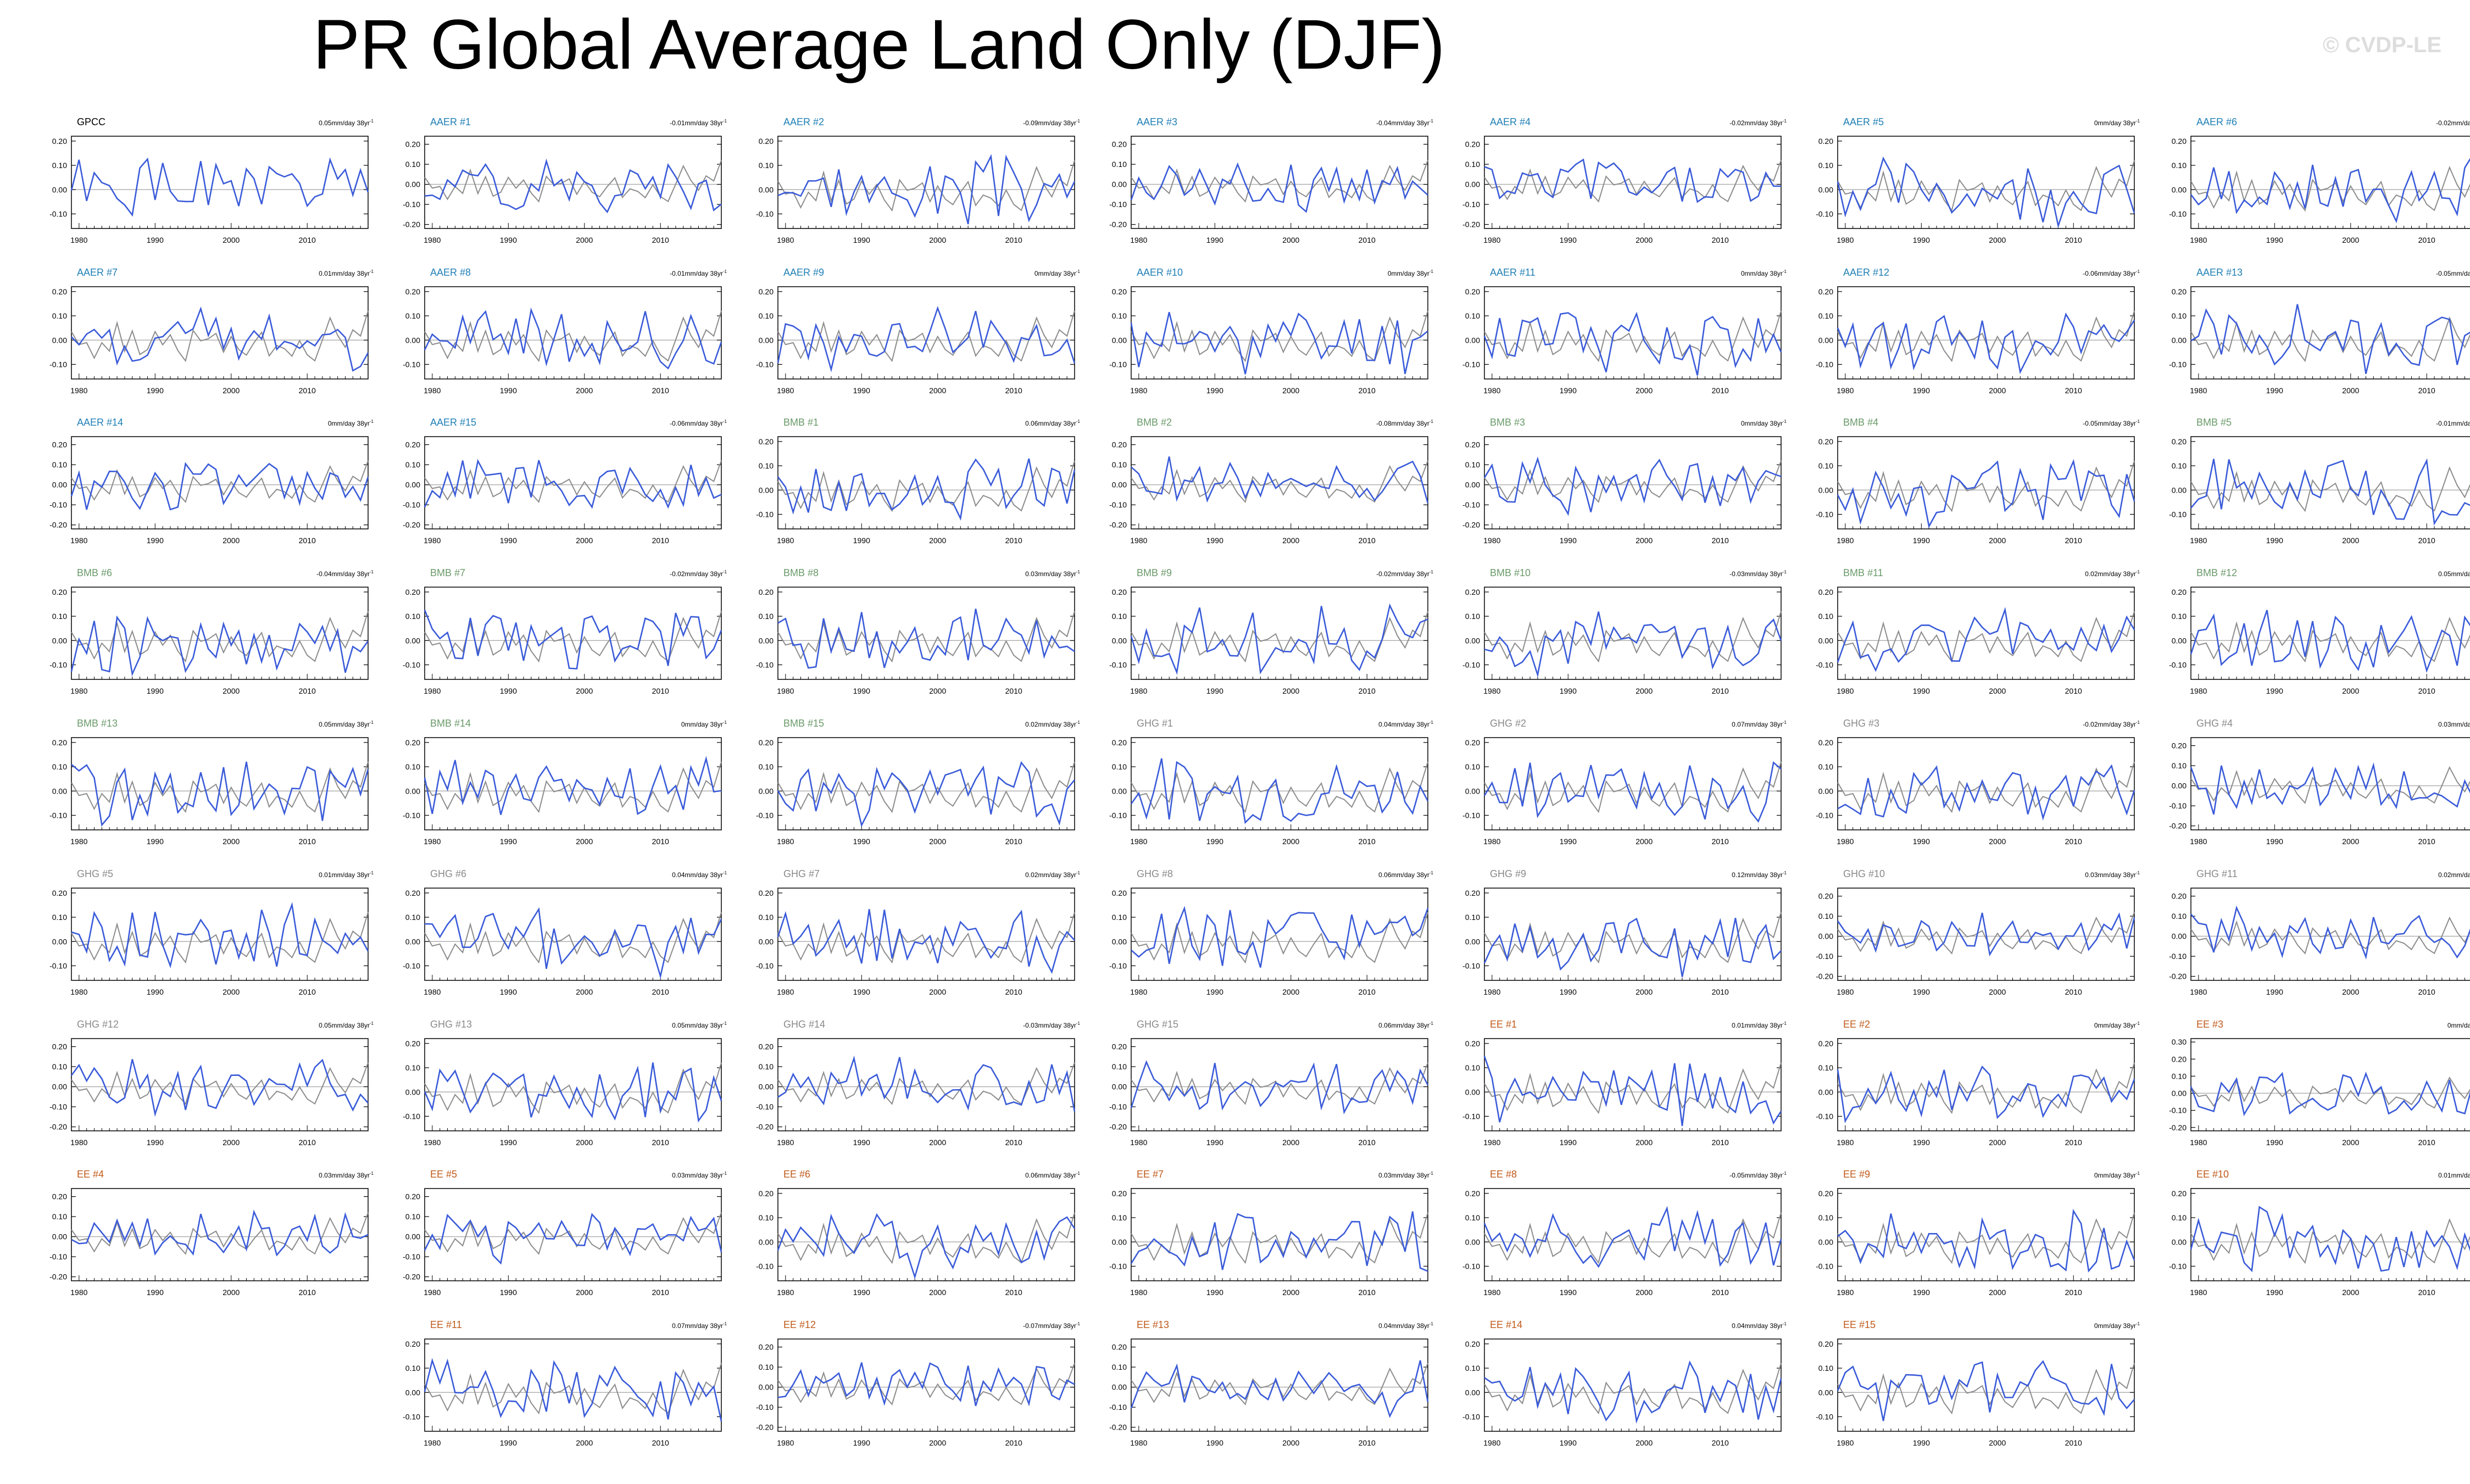 This screenshot has height=1484, width=2470. Describe the element at coordinates (801, 572) in the screenshot. I see `panel-title: BMB #8` at that location.